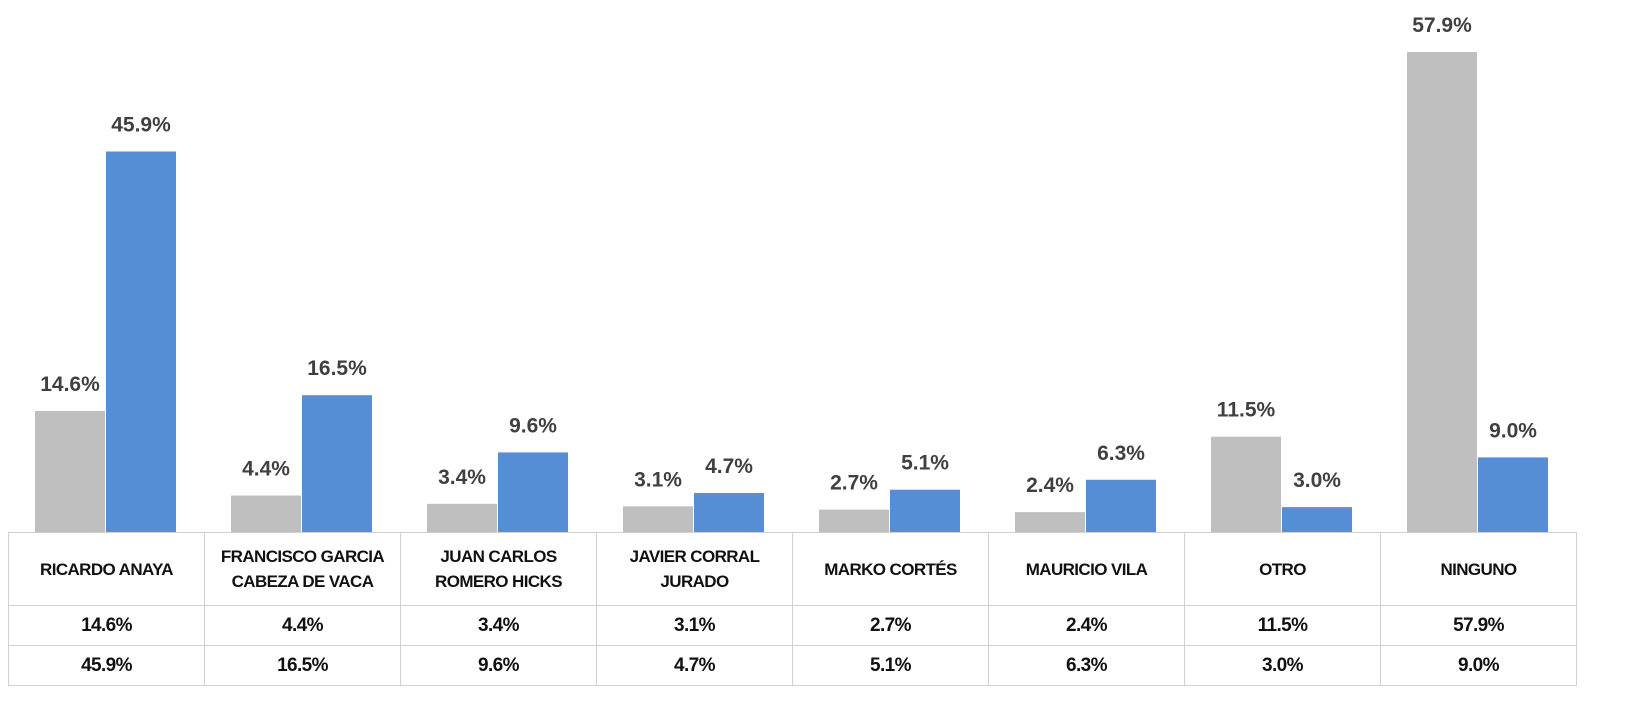 The width and height of the screenshot is (1633, 714). What do you see at coordinates (890, 625) in the screenshot?
I see `table-value: 2.7%` at bounding box center [890, 625].